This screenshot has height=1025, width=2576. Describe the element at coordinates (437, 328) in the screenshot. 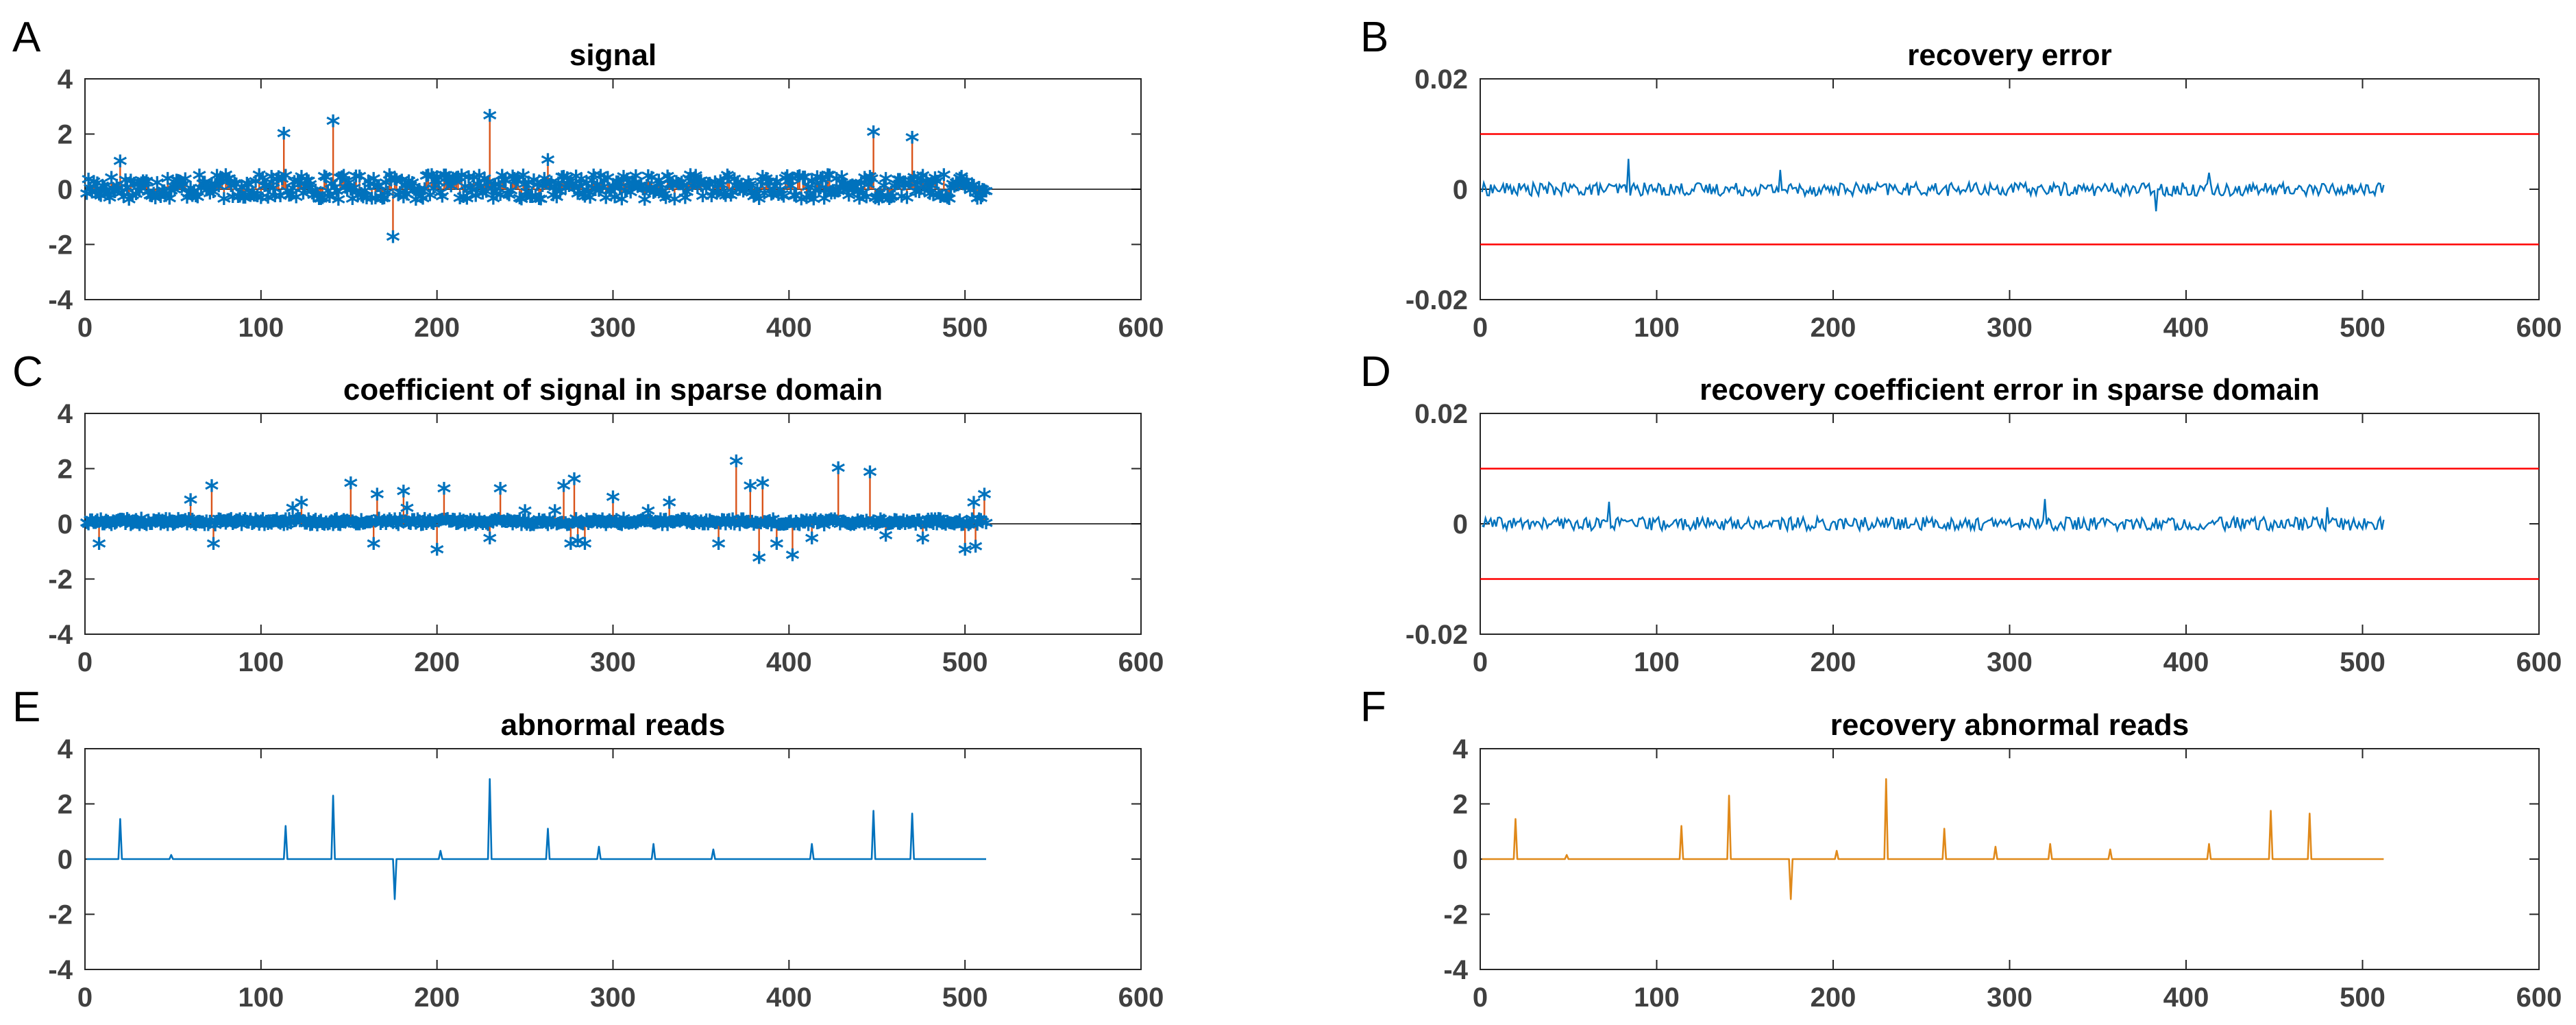

I see `x-tick-label: 200` at that location.